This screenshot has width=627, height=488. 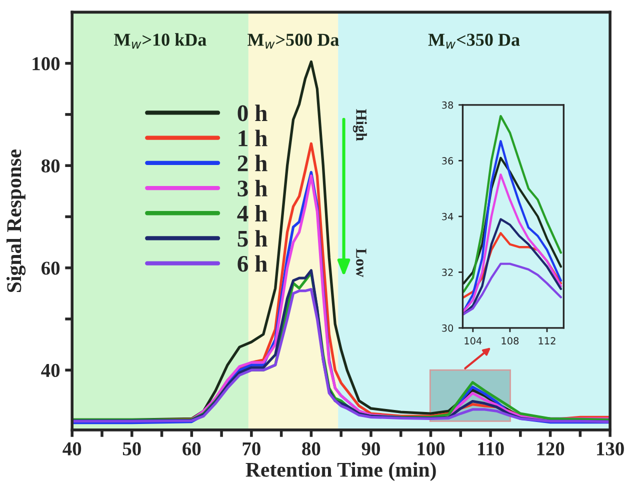 What do you see at coordinates (253, 138) in the screenshot?
I see `legend-label: 1 h` at bounding box center [253, 138].